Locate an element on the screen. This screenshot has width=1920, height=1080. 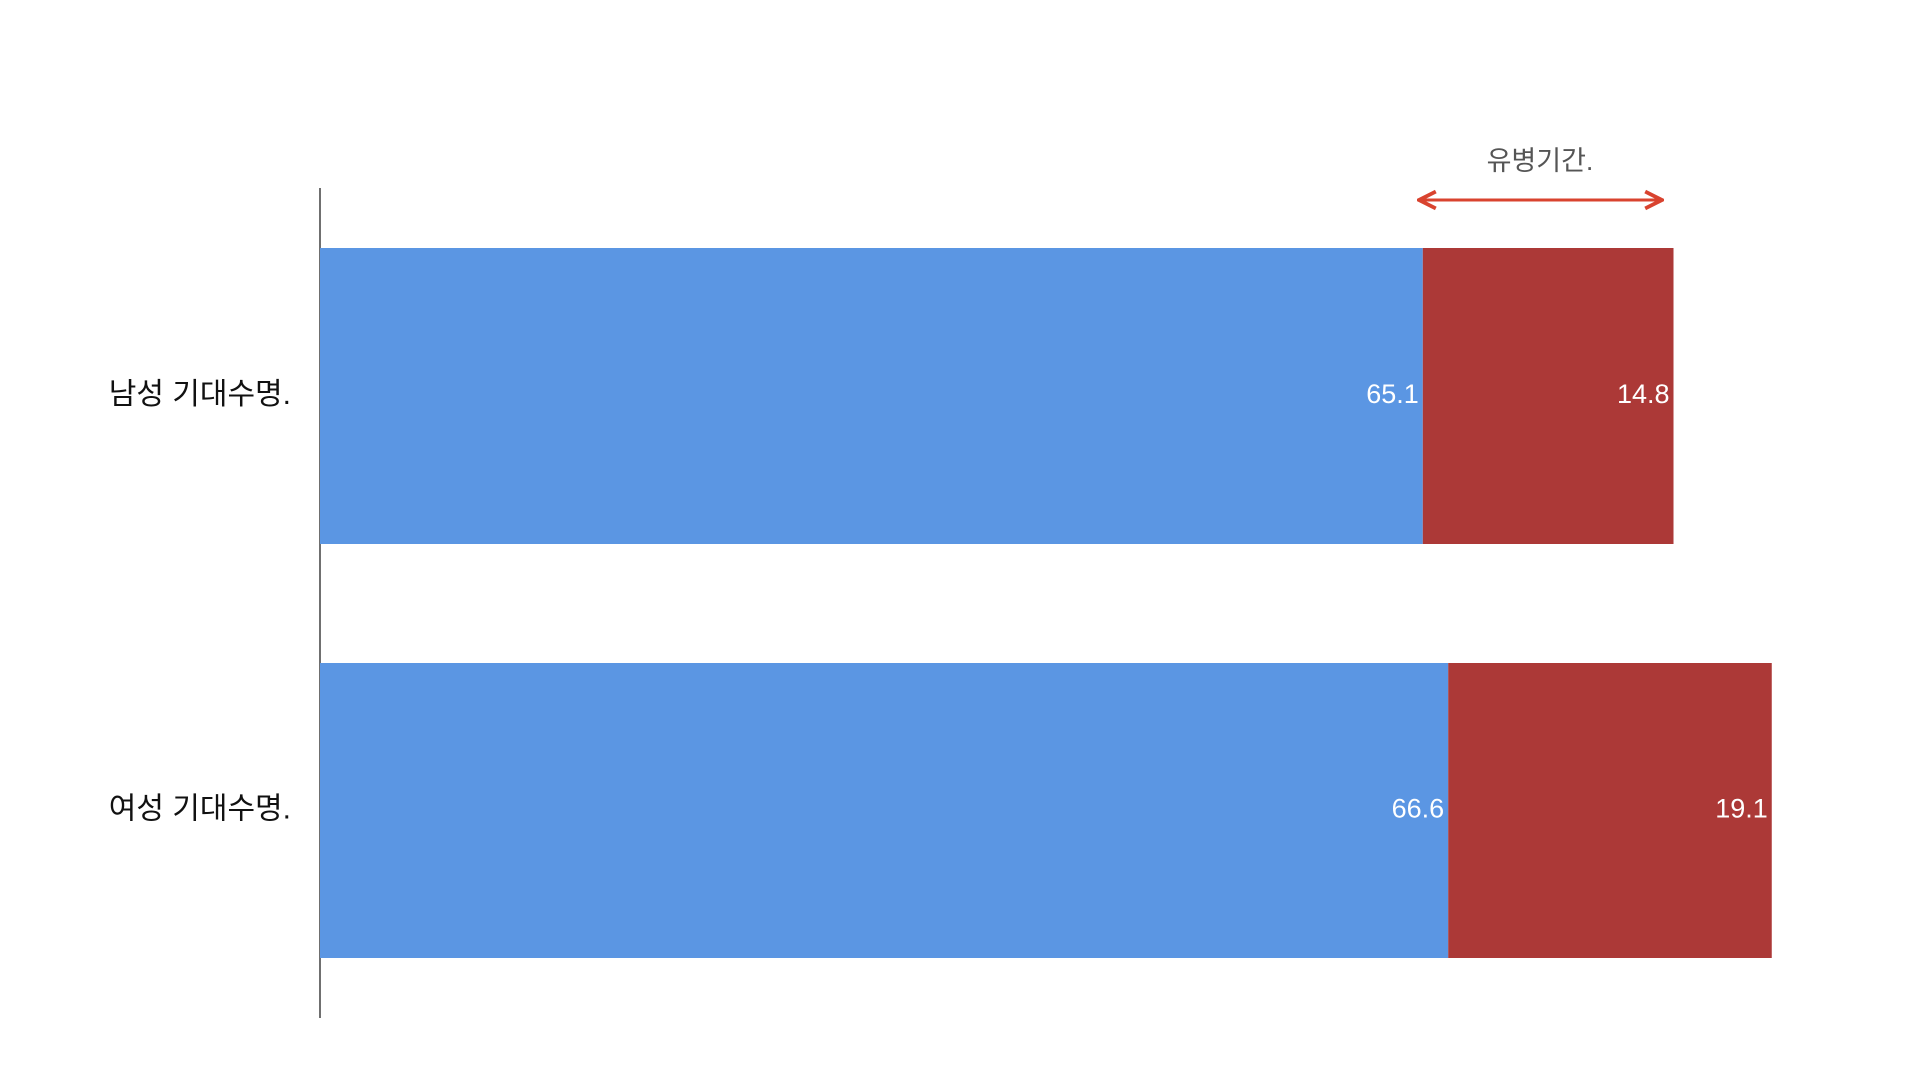
value-label: 65.1 is located at coordinates (1392, 394).